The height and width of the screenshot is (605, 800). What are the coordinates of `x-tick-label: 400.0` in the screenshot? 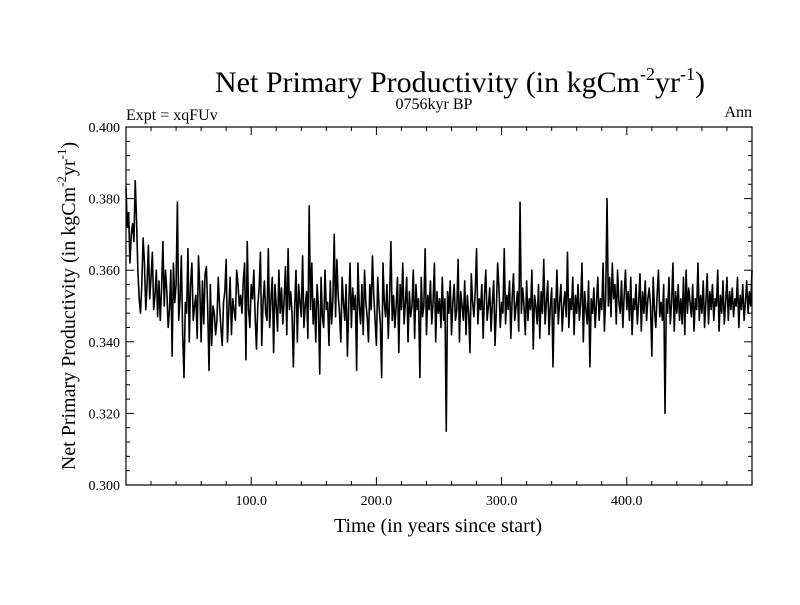 It's located at (627, 501).